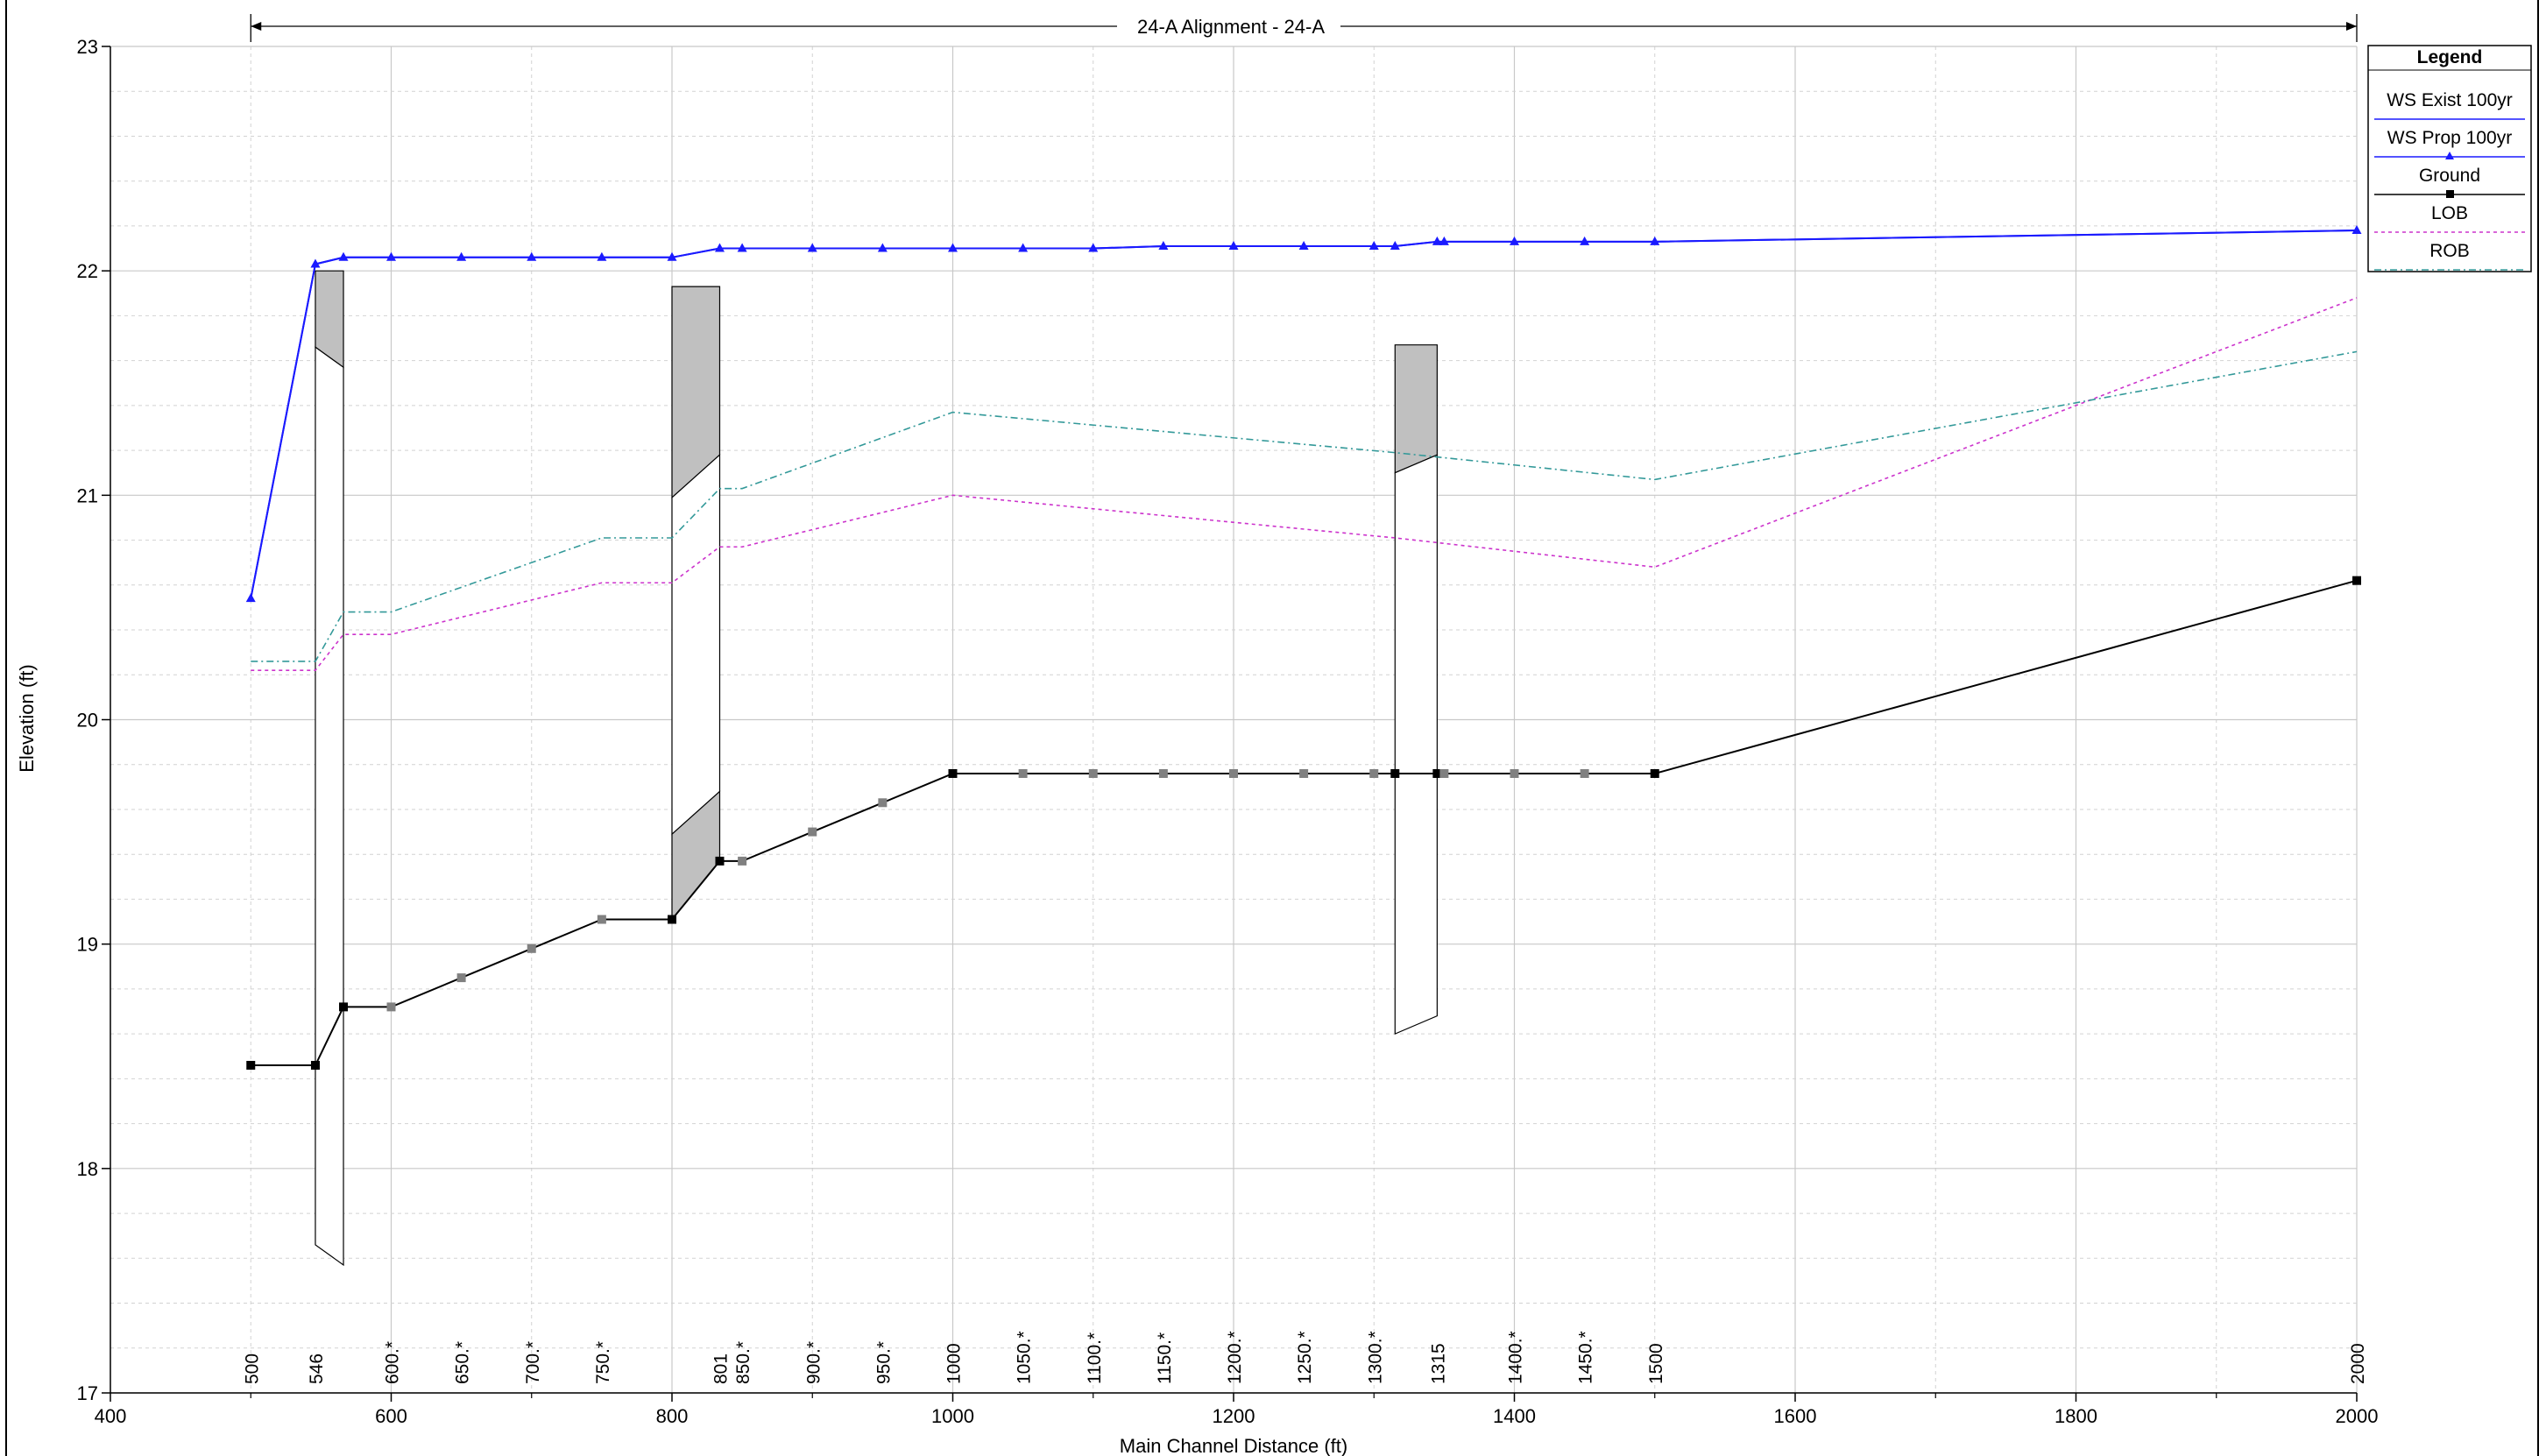 The height and width of the screenshot is (1456, 2546). Describe the element at coordinates (87, 495) in the screenshot. I see `y-tick-label: 21` at that location.